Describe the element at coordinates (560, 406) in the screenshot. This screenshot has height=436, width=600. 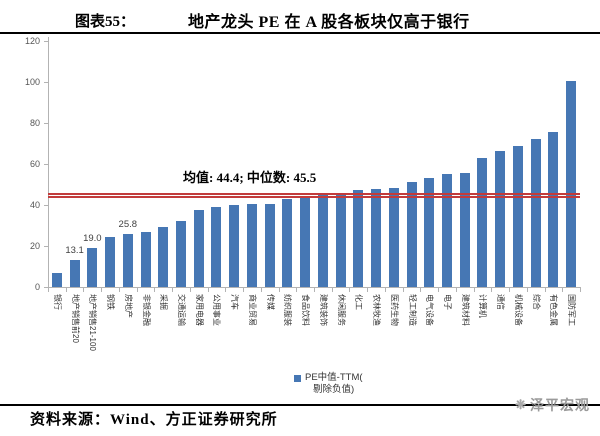
I see `logo-text: 泽平宏观` at that location.